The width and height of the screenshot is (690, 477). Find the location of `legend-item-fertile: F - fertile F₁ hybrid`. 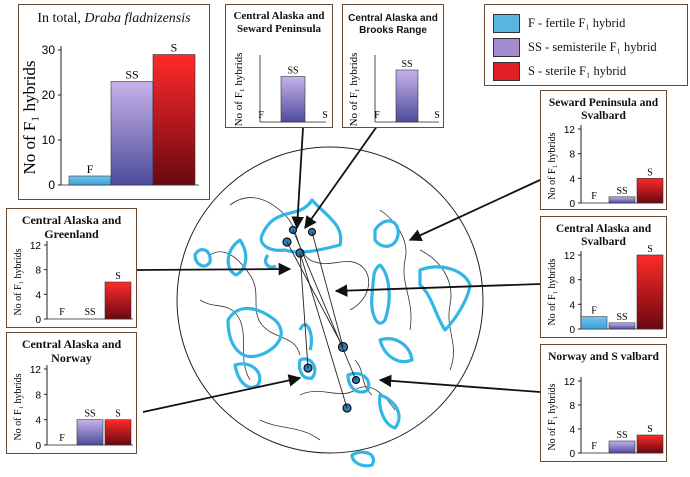

legend-item-fertile: F - fertile F₁ hybrid is located at coordinates (559, 23).